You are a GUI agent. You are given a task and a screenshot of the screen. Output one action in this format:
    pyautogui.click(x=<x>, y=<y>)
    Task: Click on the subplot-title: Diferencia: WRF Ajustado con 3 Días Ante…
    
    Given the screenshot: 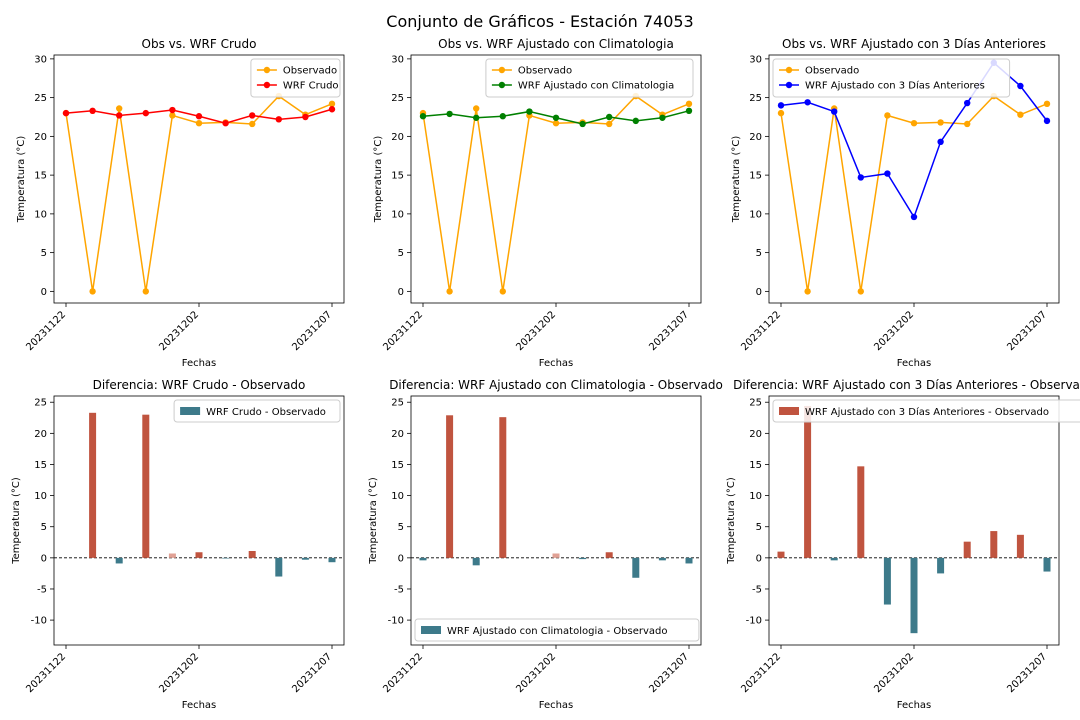 What is the action you would take?
    pyautogui.click(x=906, y=385)
    